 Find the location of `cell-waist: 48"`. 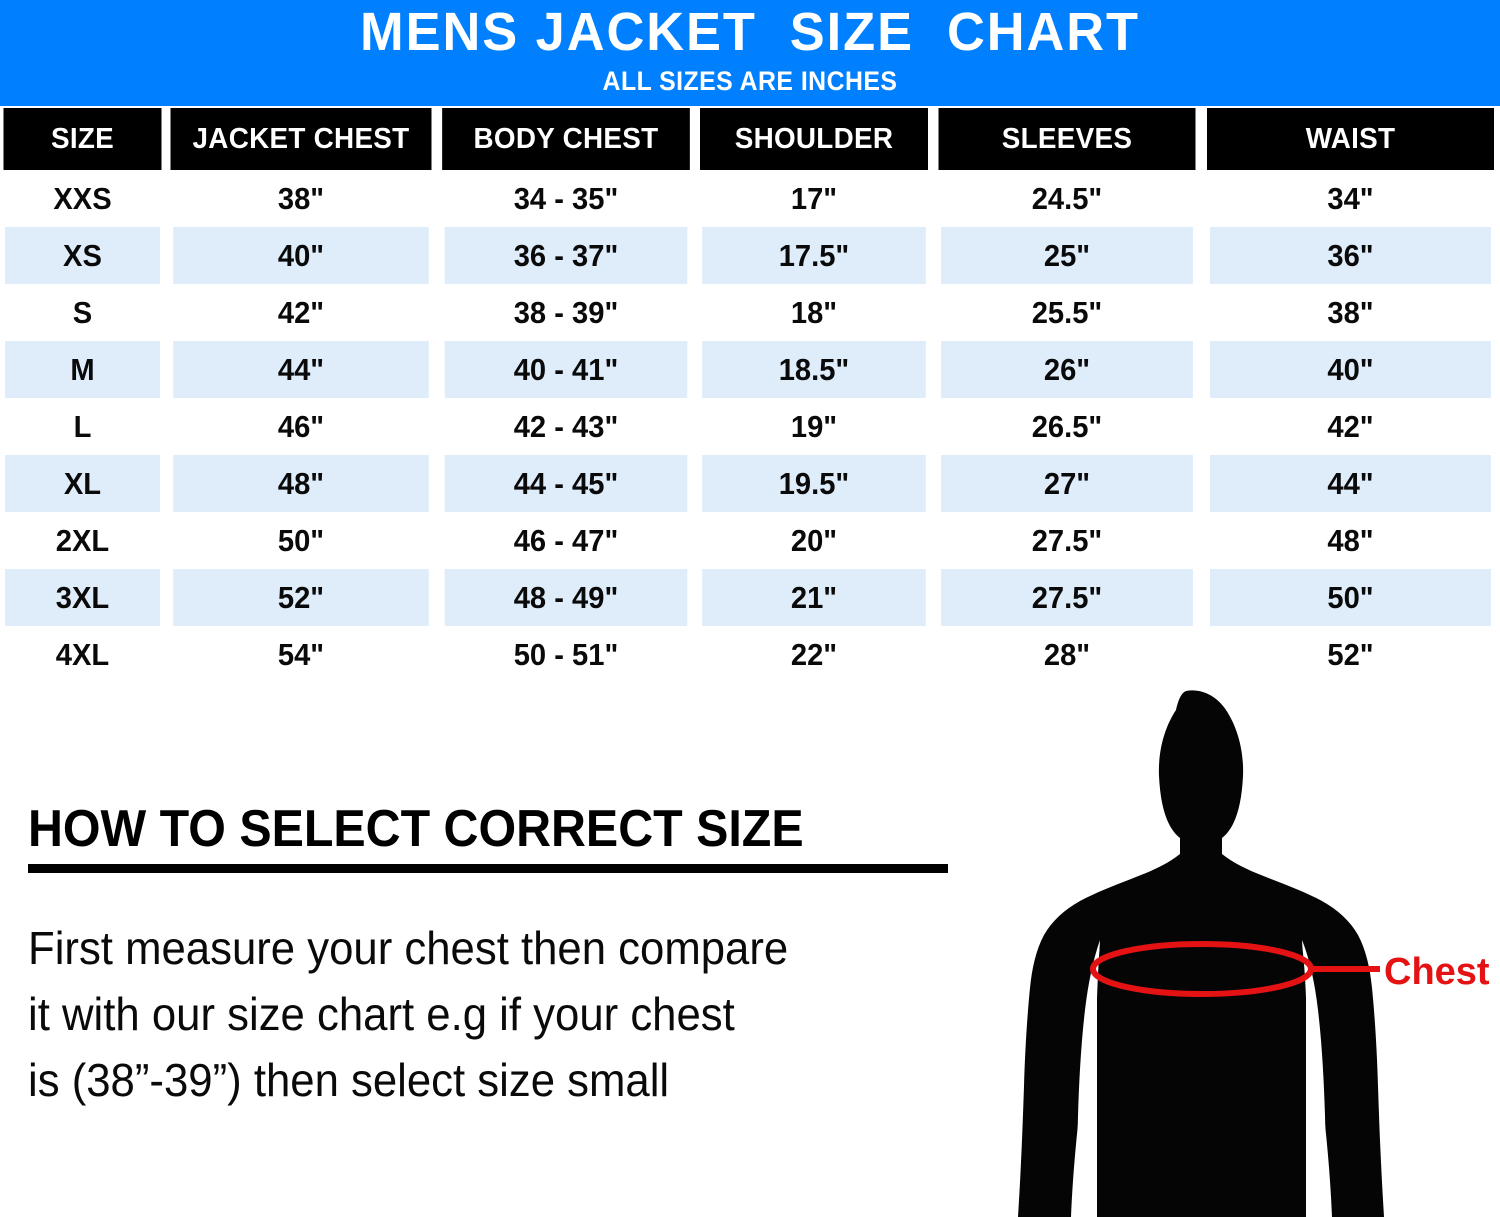

cell-waist: 48" is located at coordinates (1350, 540).